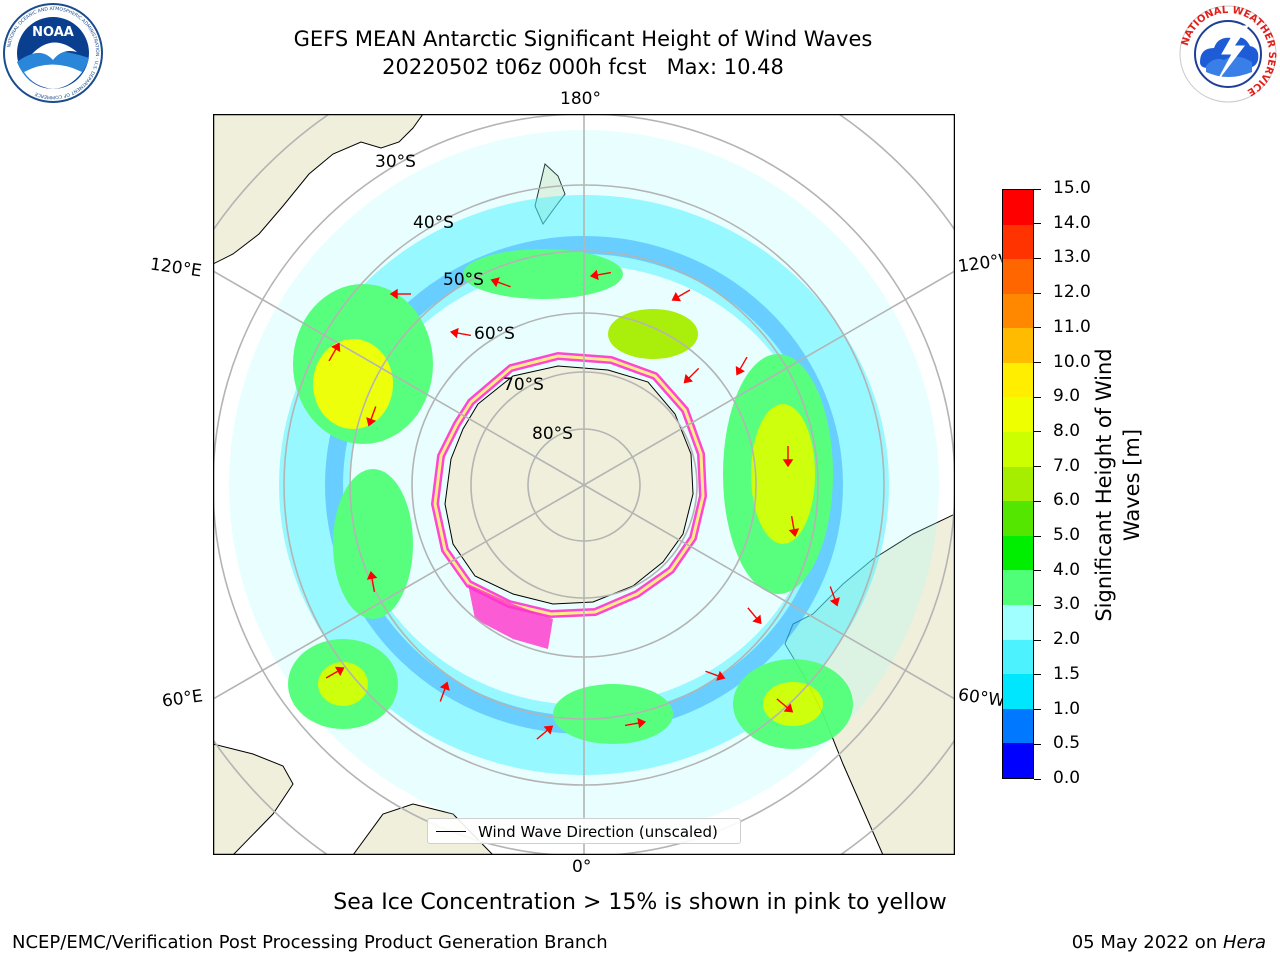 Image resolution: width=1280 pixels, height=960 pixels. I want to click on colorbar-tick-label: 14.0, so click(1072, 222).